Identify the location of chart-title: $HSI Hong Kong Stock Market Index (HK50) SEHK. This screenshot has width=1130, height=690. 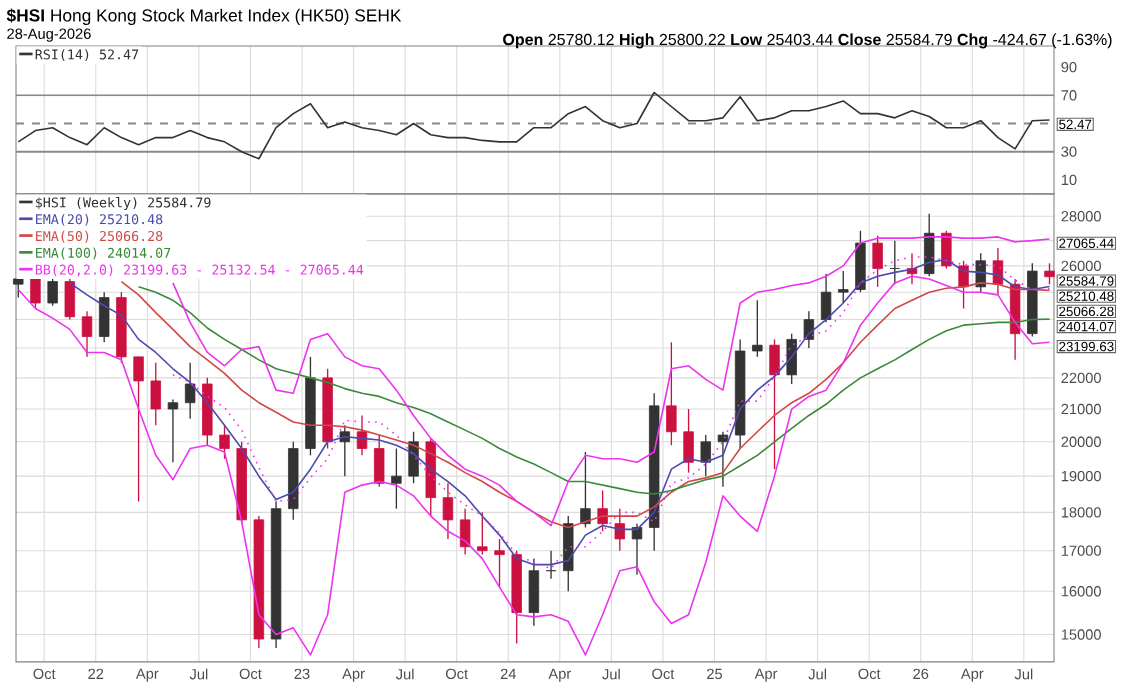
(204, 16).